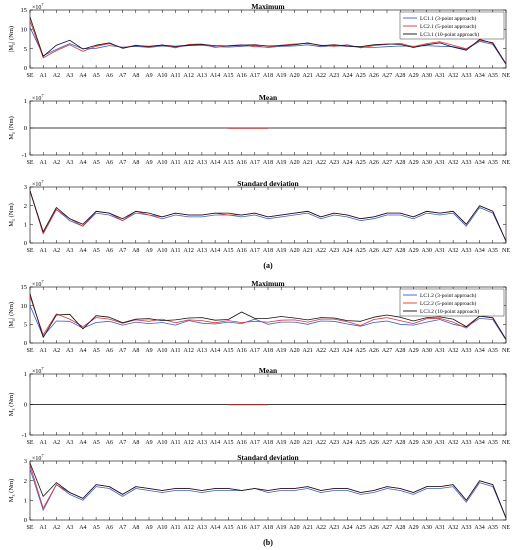 This screenshot has width=514, height=550. Describe the element at coordinates (12, 39) in the screenshot. I see `y-axis-label: |Mz| (Nm)` at that location.